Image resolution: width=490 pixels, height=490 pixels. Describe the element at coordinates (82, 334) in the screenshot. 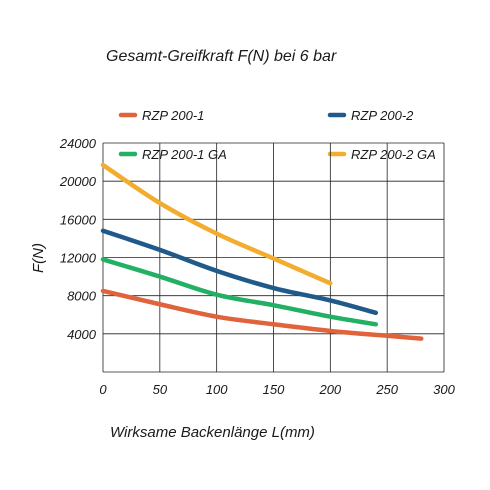

I see `y-tick-label: 4000` at that location.